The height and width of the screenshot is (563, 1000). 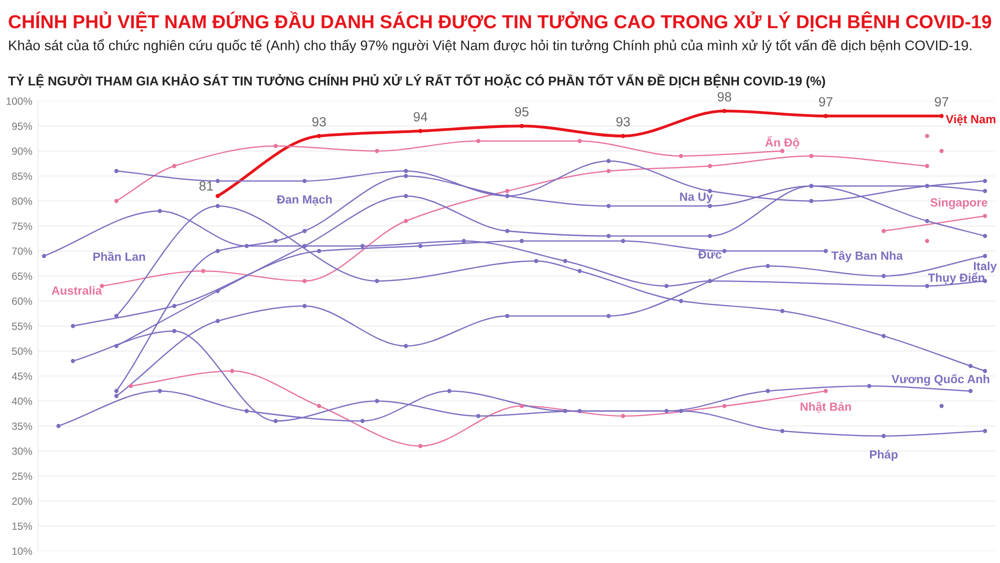 I want to click on y-axis-title: TỶ LỆ NGƯỜI THAM GIA KHẢO SÁT TIN TƯỞNG CHÍNH PHỦ XỬ LÝ RẤT TỐT HOẶC CÓ PHẦN TỐT VẤN ĐỀ DỊCH BỆNH COVID-19 (%), so click(x=417, y=81).